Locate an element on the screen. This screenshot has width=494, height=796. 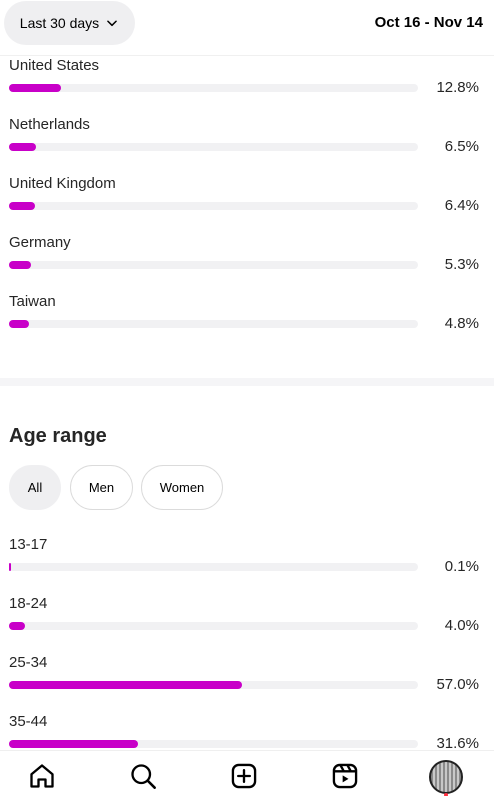
home-icon is located at coordinates (42, 776).